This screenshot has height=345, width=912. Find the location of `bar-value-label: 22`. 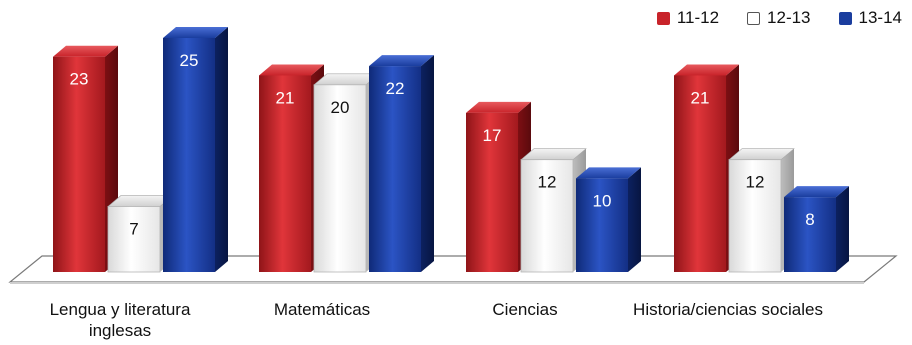

bar-value-label: 22 is located at coordinates (395, 88).